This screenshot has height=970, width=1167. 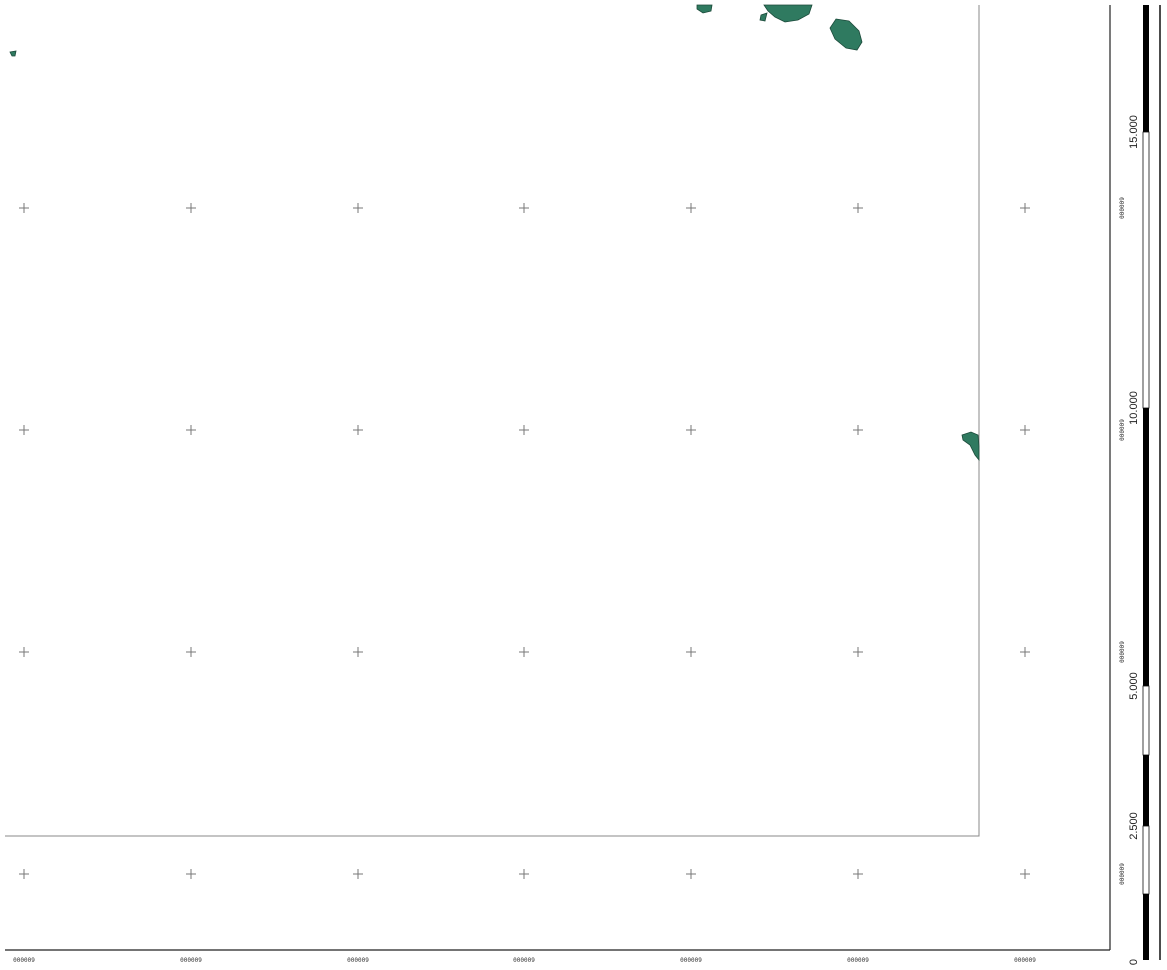 What do you see at coordinates (1134, 962) in the screenshot?
I see `scale-label: 0` at bounding box center [1134, 962].